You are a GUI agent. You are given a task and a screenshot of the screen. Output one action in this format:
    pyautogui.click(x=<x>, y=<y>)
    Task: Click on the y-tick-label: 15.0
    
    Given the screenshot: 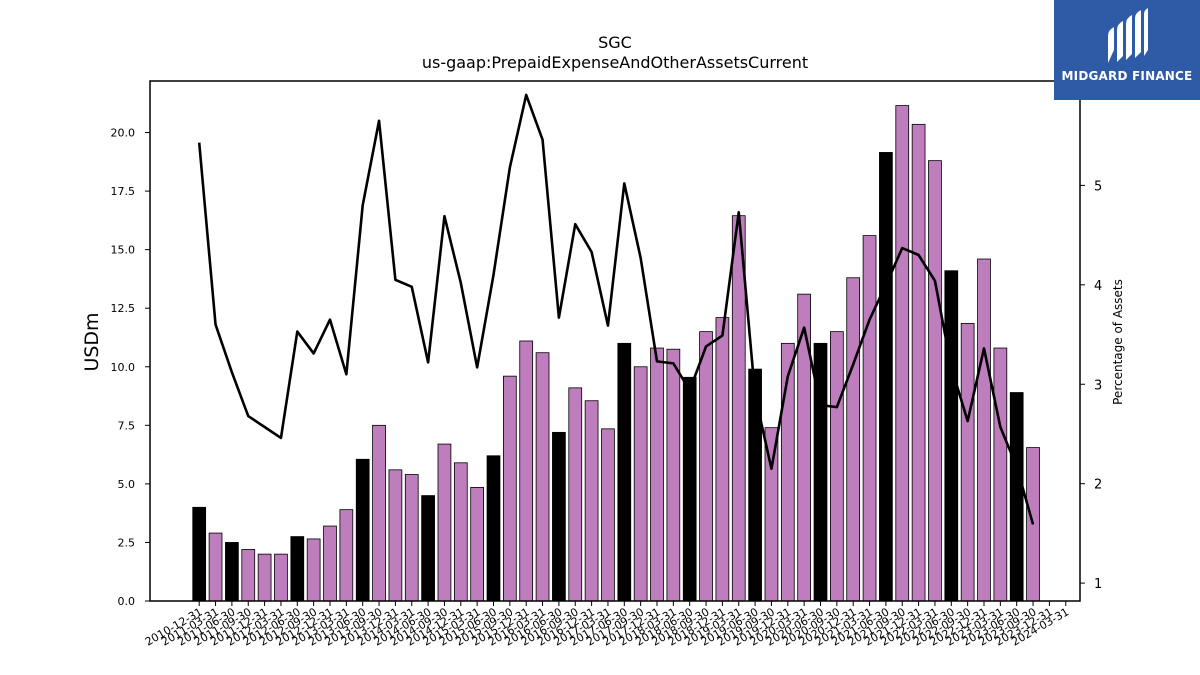 What is the action you would take?
    pyautogui.click(x=123, y=250)
    